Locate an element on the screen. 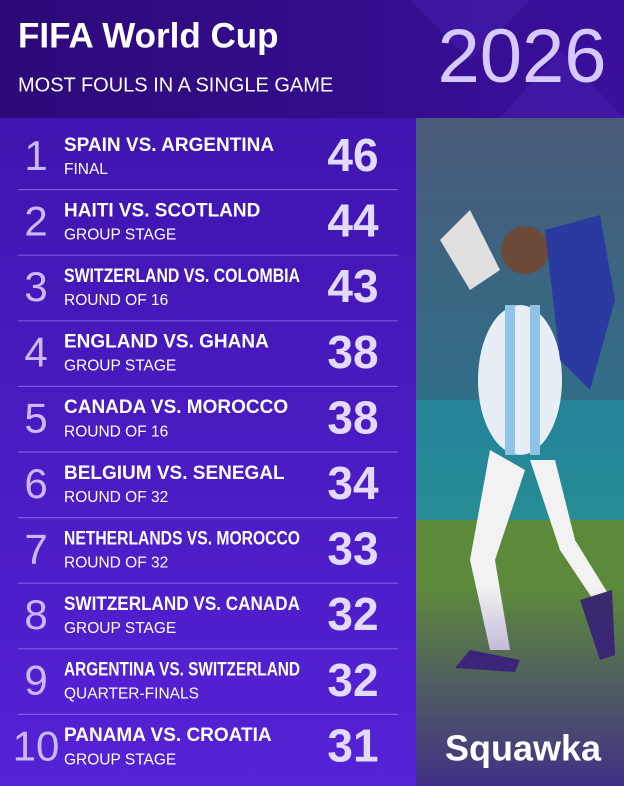 This screenshot has height=786, width=624. match-name: SWITZERLAND VS. COLOMBIA is located at coordinates (182, 276).